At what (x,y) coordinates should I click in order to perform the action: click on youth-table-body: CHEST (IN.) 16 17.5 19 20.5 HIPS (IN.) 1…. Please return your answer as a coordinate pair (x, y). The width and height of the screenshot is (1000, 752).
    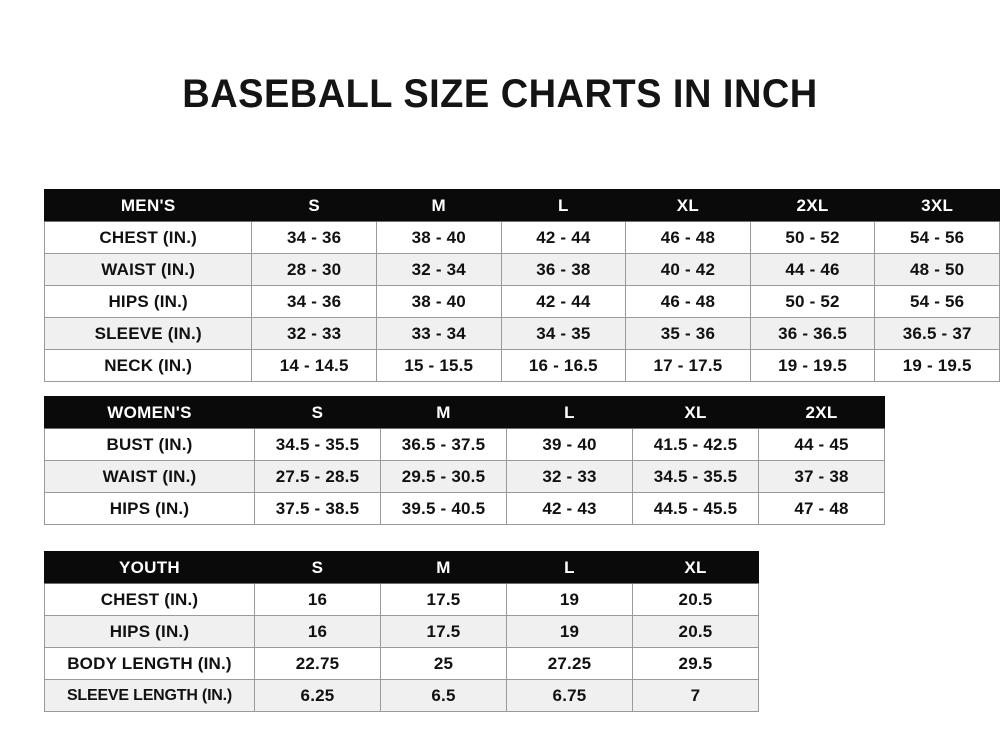
    Looking at the image, I should click on (401, 647).